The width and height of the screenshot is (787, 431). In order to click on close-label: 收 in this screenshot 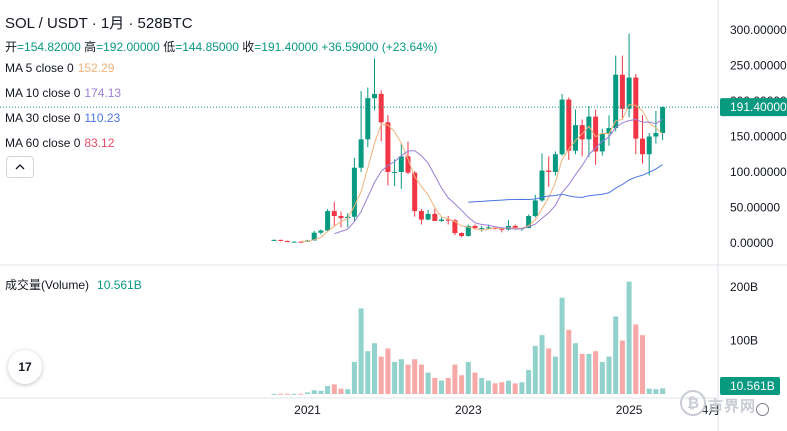, I will do `click(248, 47)`.